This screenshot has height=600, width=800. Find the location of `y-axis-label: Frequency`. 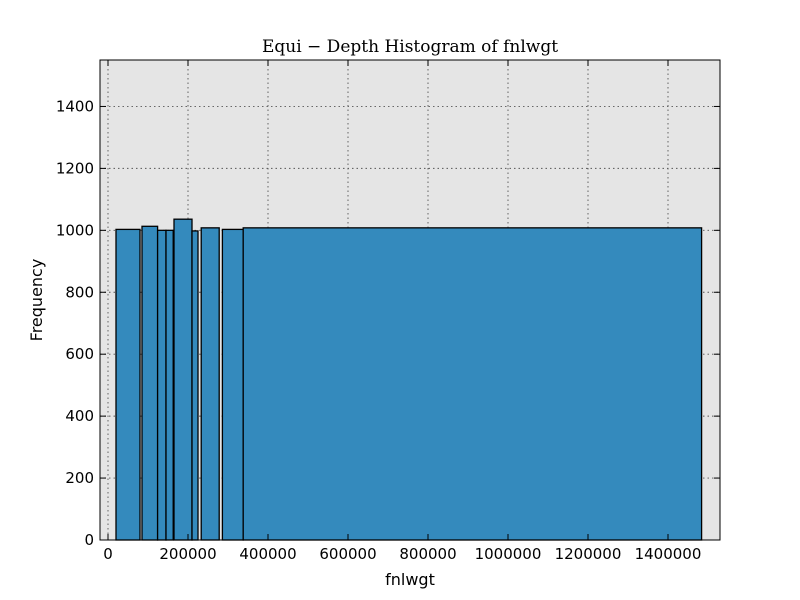

y-axis-label: Frequency is located at coordinates (36, 300).